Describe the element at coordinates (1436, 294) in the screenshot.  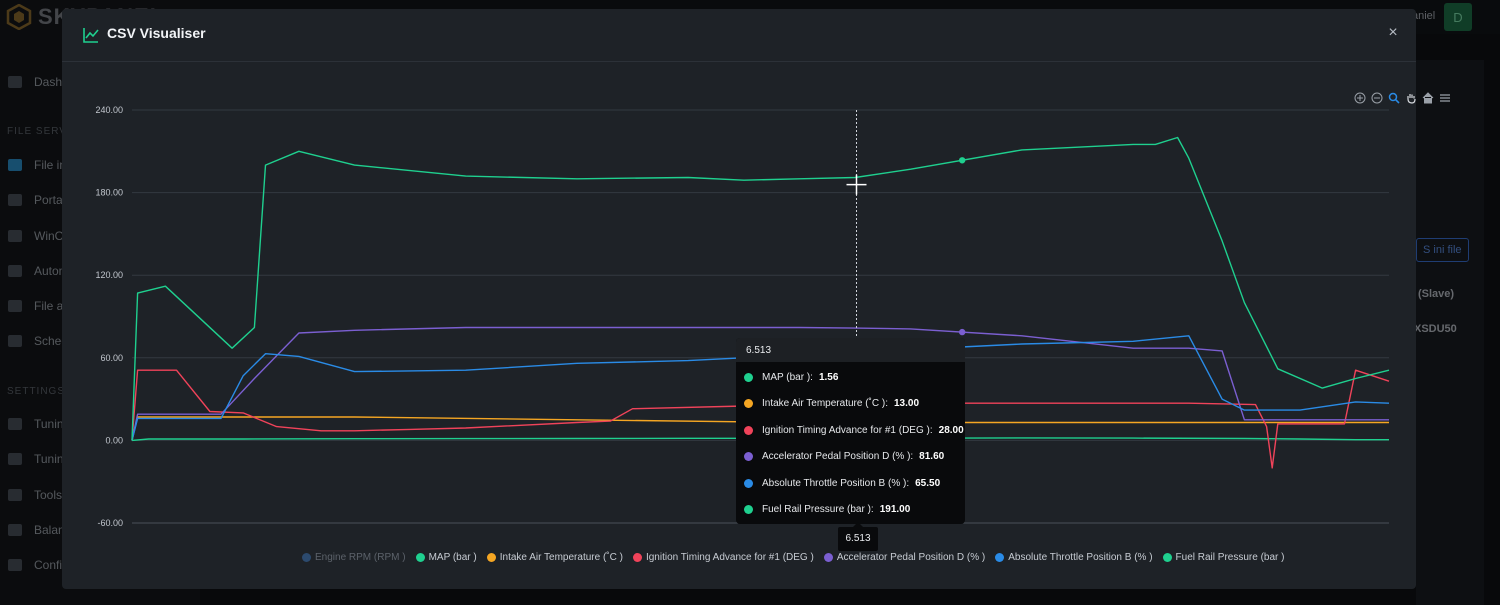
I see `slave-label: (Slave)` at that location.